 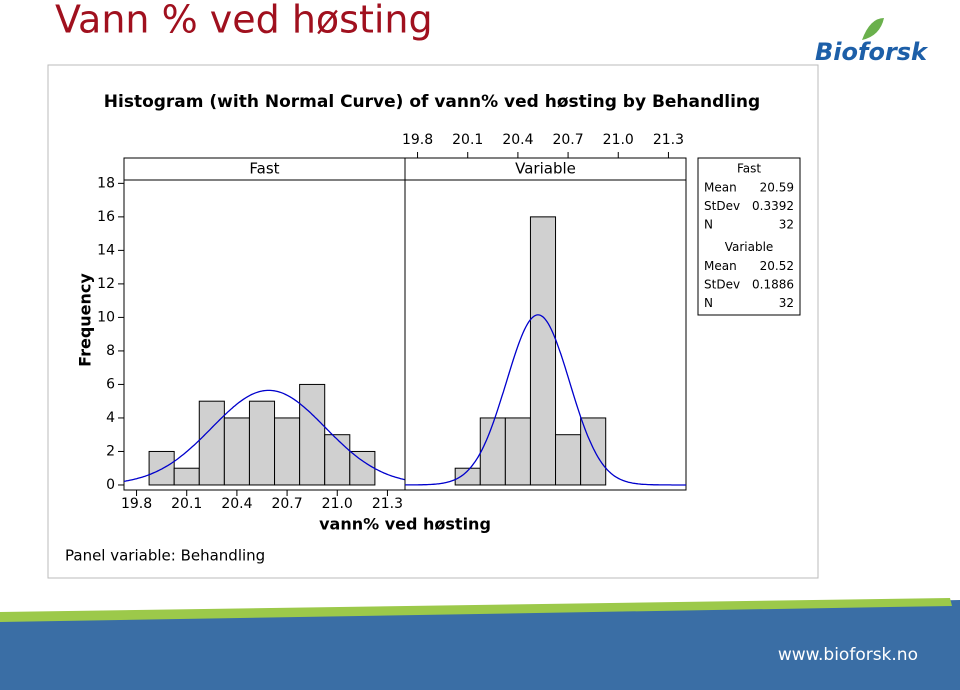 What do you see at coordinates (749, 236) in the screenshot?
I see `legend-box` at bounding box center [749, 236].